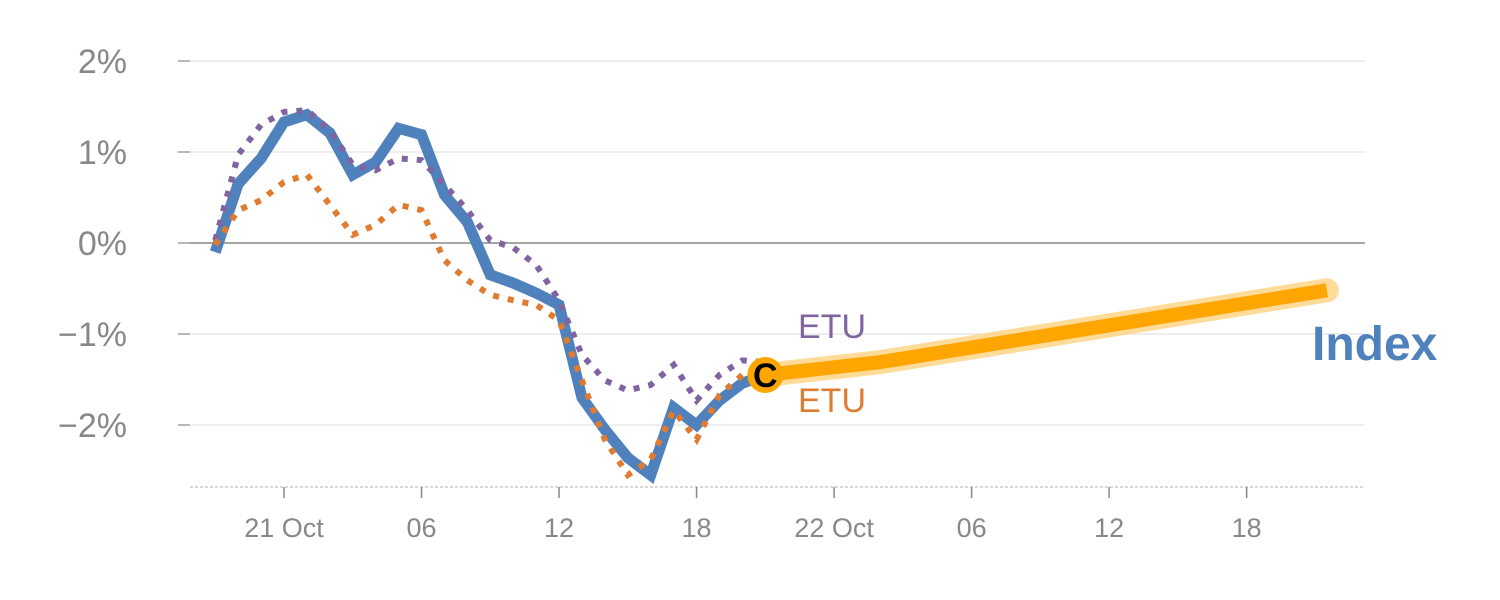 The image size is (1500, 600). I want to click on series-label-index: Index, so click(1375, 344).